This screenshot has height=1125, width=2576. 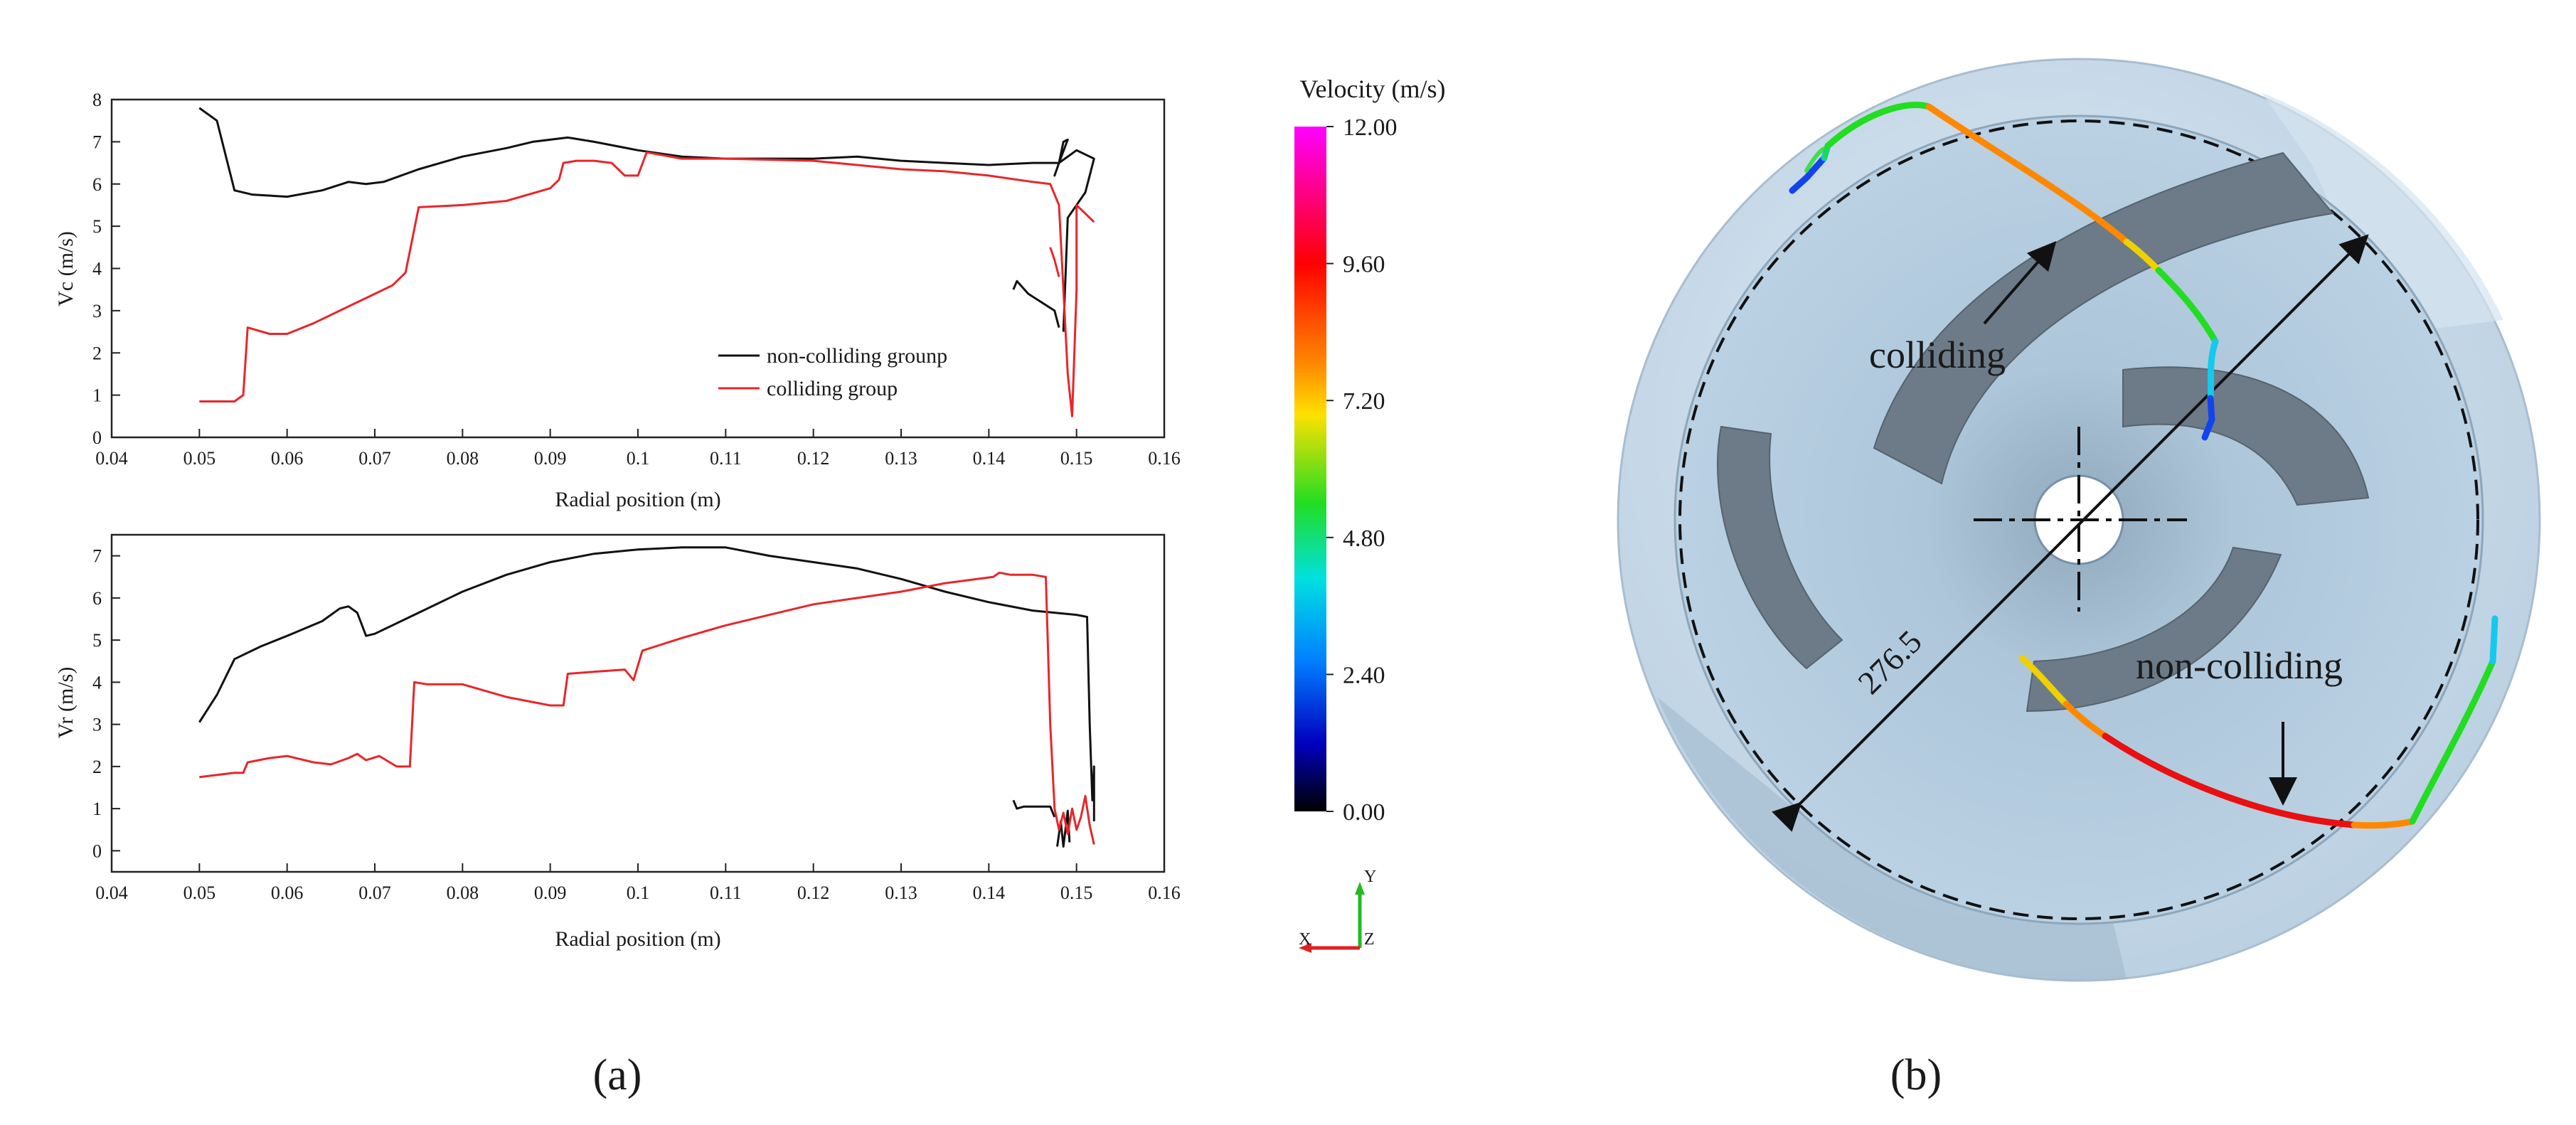 What do you see at coordinates (726, 893) in the screenshot?
I see `x-tick-label-vr: 0.11` at bounding box center [726, 893].